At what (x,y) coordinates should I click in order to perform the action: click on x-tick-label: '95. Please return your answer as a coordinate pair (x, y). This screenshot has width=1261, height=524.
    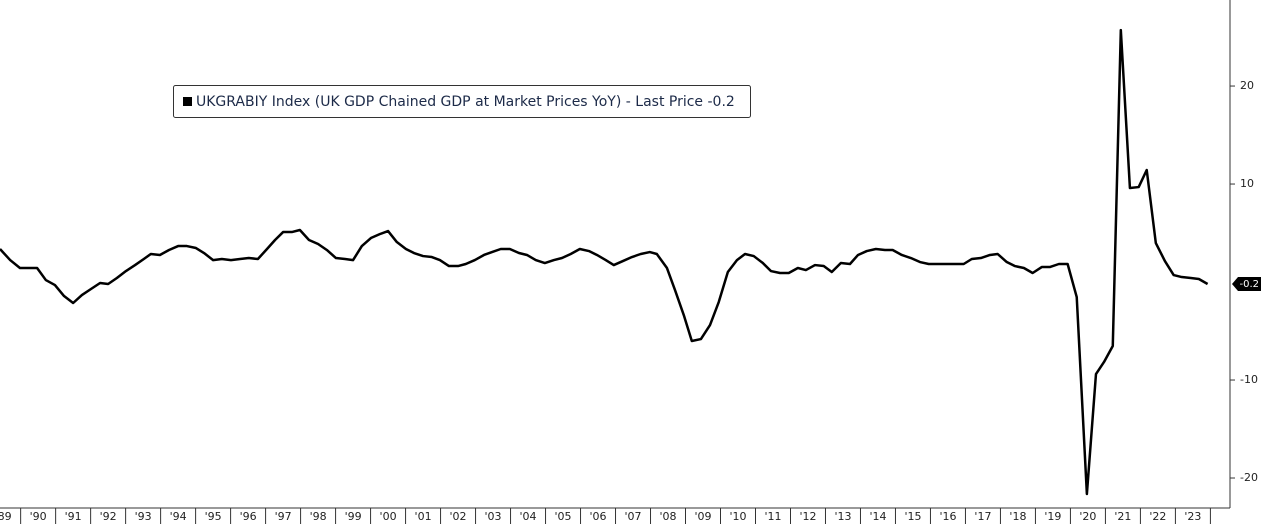
    Looking at the image, I should click on (213, 516).